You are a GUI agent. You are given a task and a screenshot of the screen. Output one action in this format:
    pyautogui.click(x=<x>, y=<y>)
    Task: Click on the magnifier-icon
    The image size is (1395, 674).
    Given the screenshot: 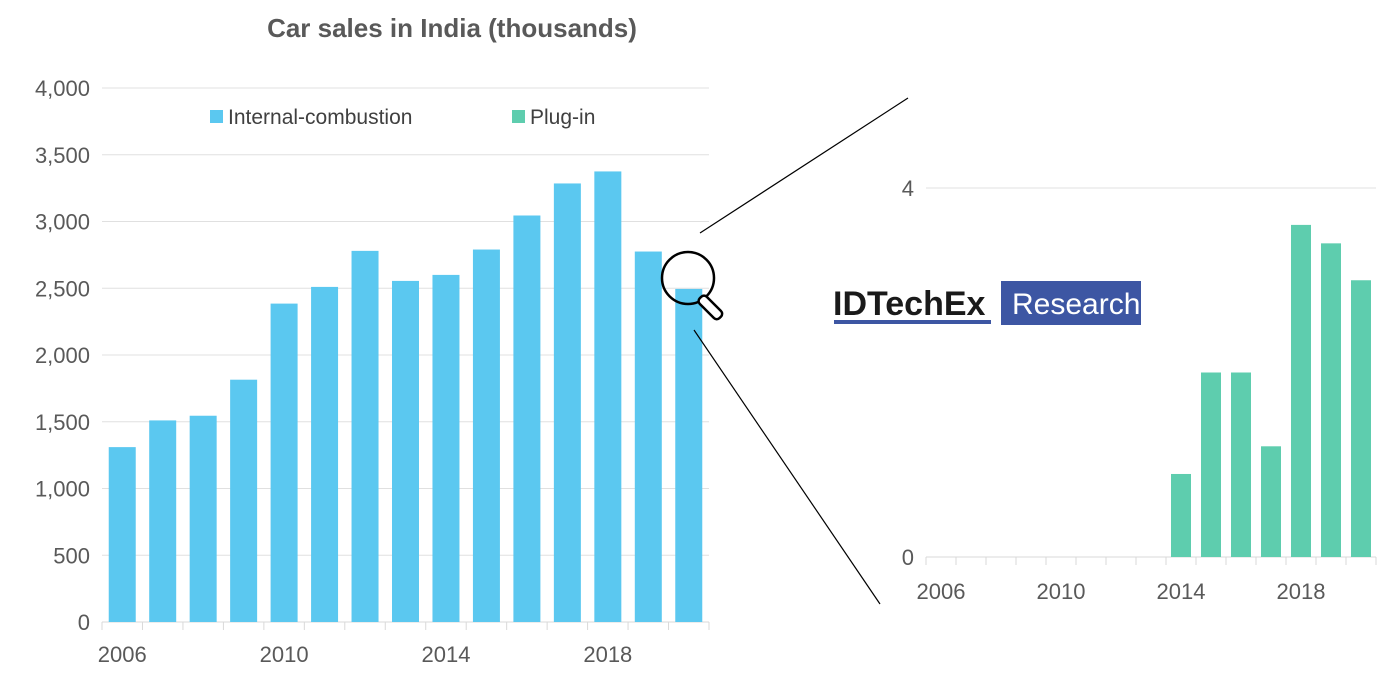 What is the action you would take?
    pyautogui.click(x=692, y=285)
    